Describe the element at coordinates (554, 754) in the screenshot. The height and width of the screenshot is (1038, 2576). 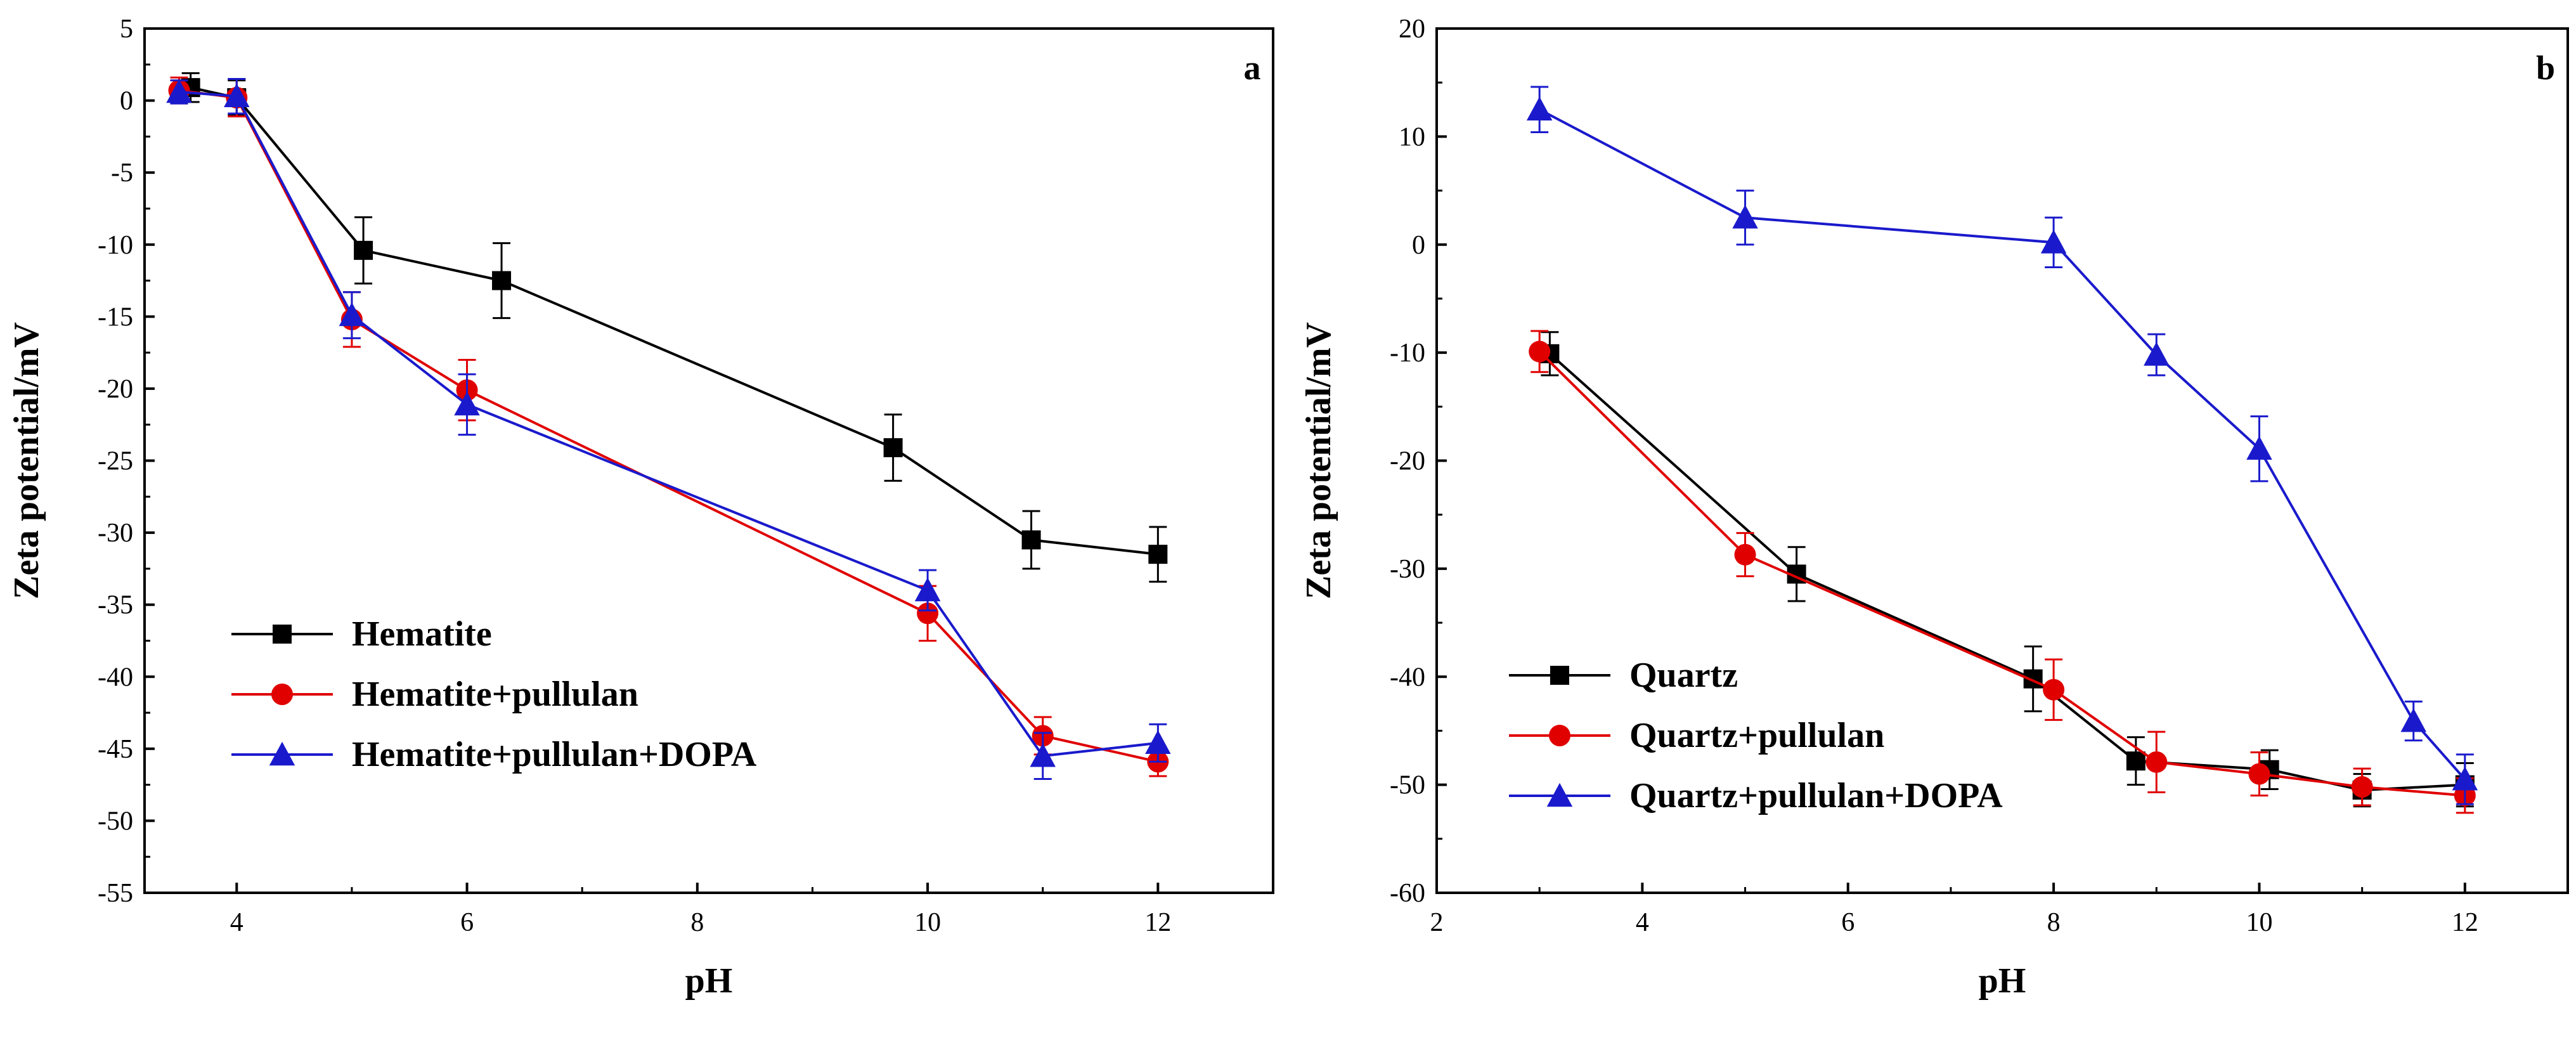
I see `legend-label: Hematite+pullulan+DOPA` at that location.